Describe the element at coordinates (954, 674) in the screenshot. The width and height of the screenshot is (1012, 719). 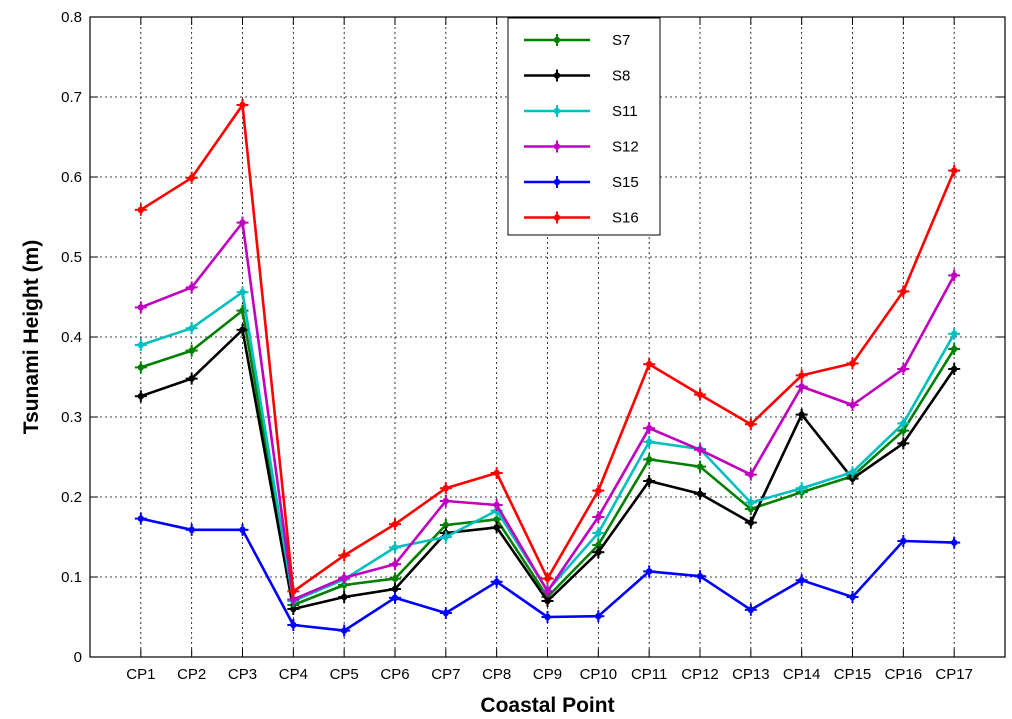
I see `x-tick-label: CP17` at that location.